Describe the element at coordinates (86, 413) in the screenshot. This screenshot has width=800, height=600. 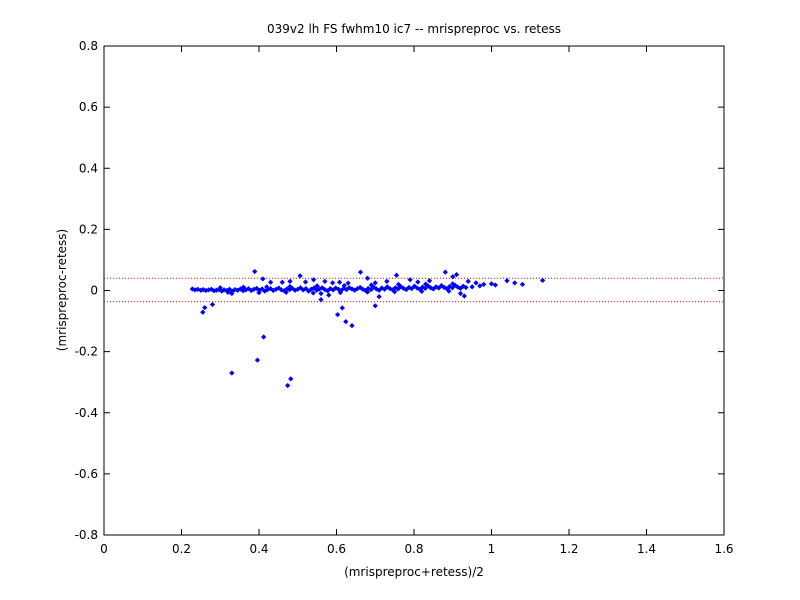
I see `y-tick-label: -0.4` at that location.